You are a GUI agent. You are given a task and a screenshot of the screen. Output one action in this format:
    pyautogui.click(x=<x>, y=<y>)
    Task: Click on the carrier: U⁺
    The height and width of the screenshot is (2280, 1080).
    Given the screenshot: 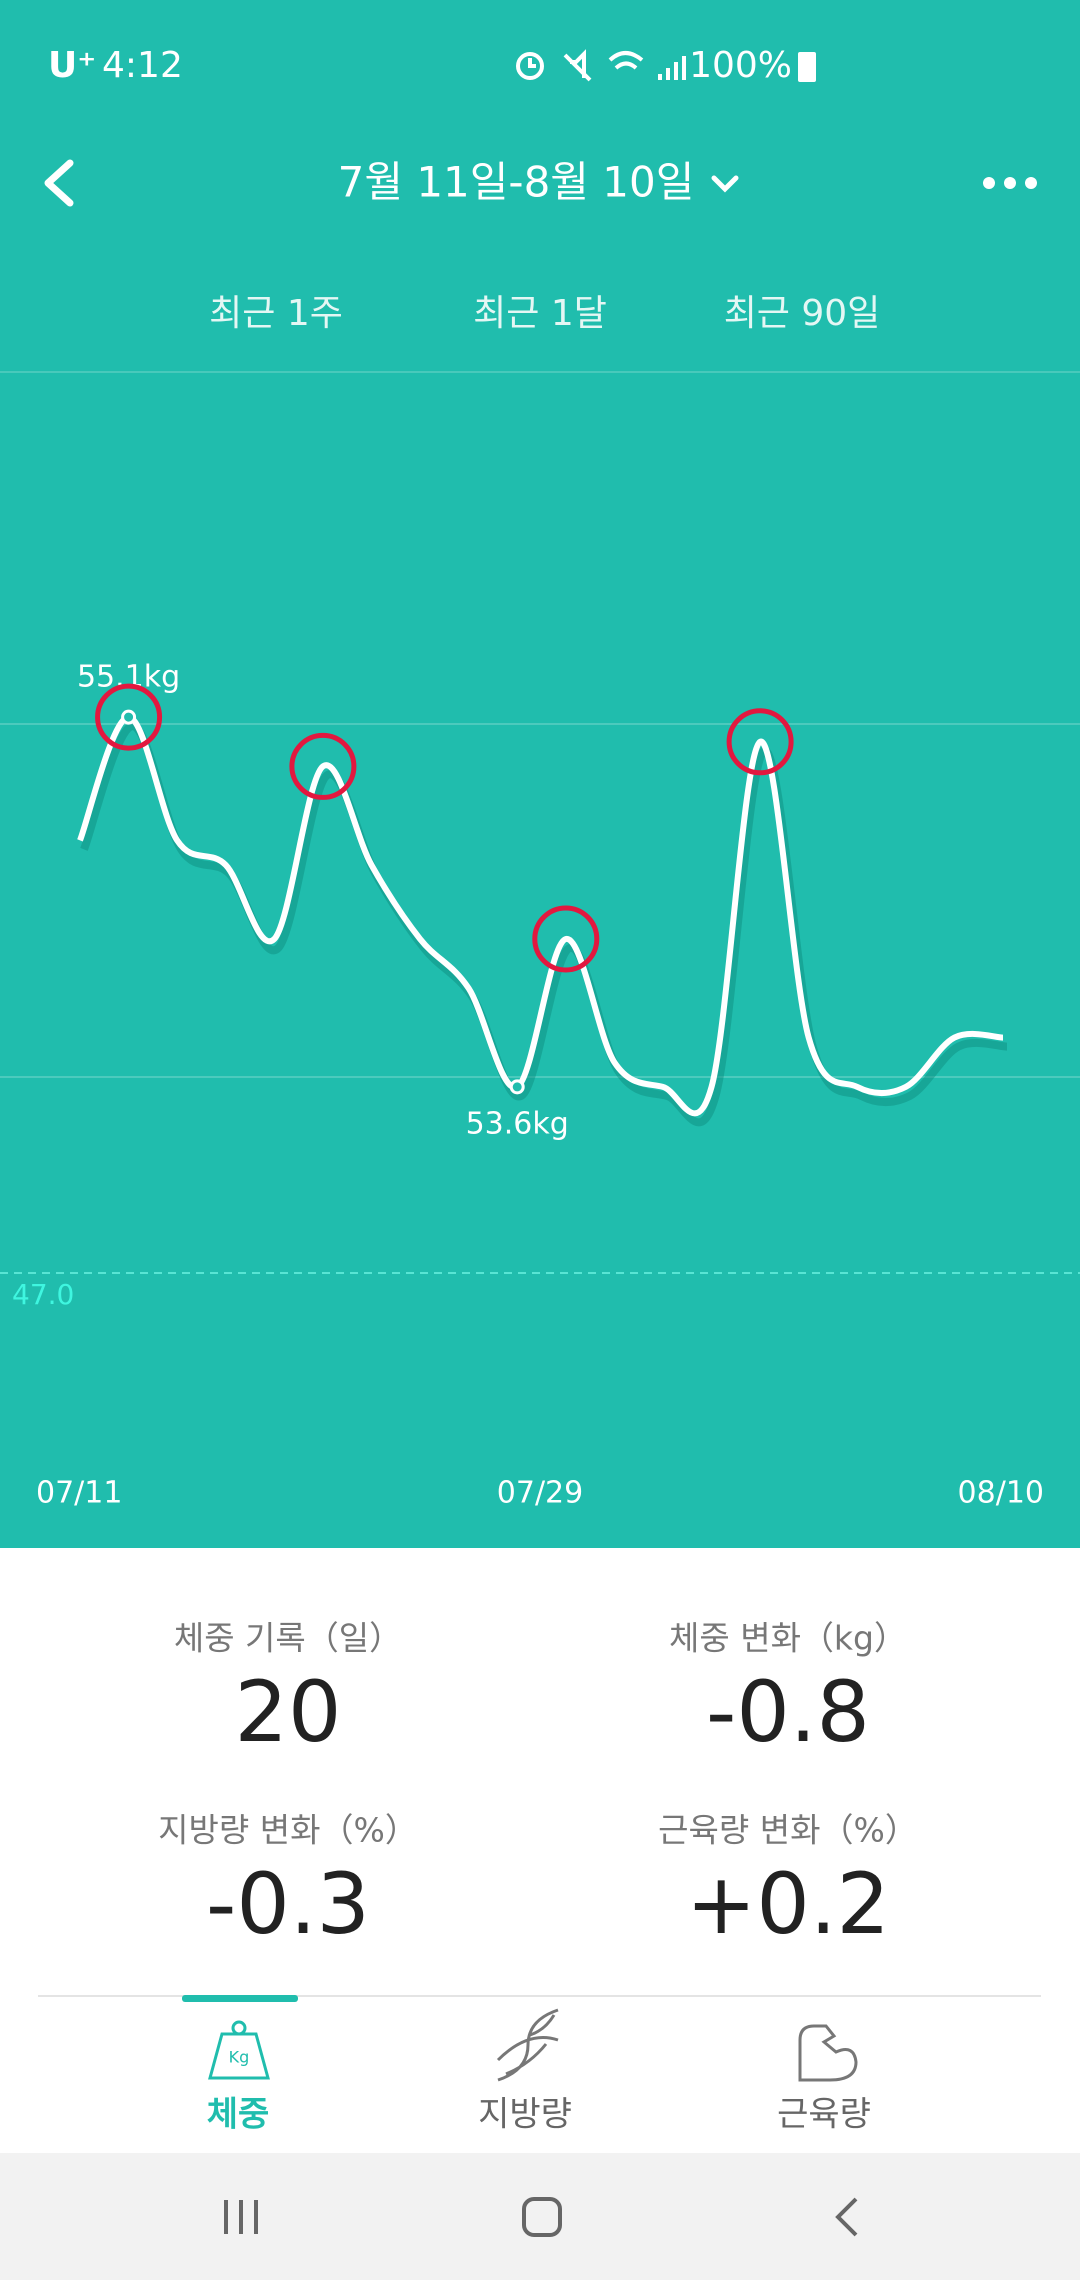 What is the action you would take?
    pyautogui.click(x=72, y=65)
    